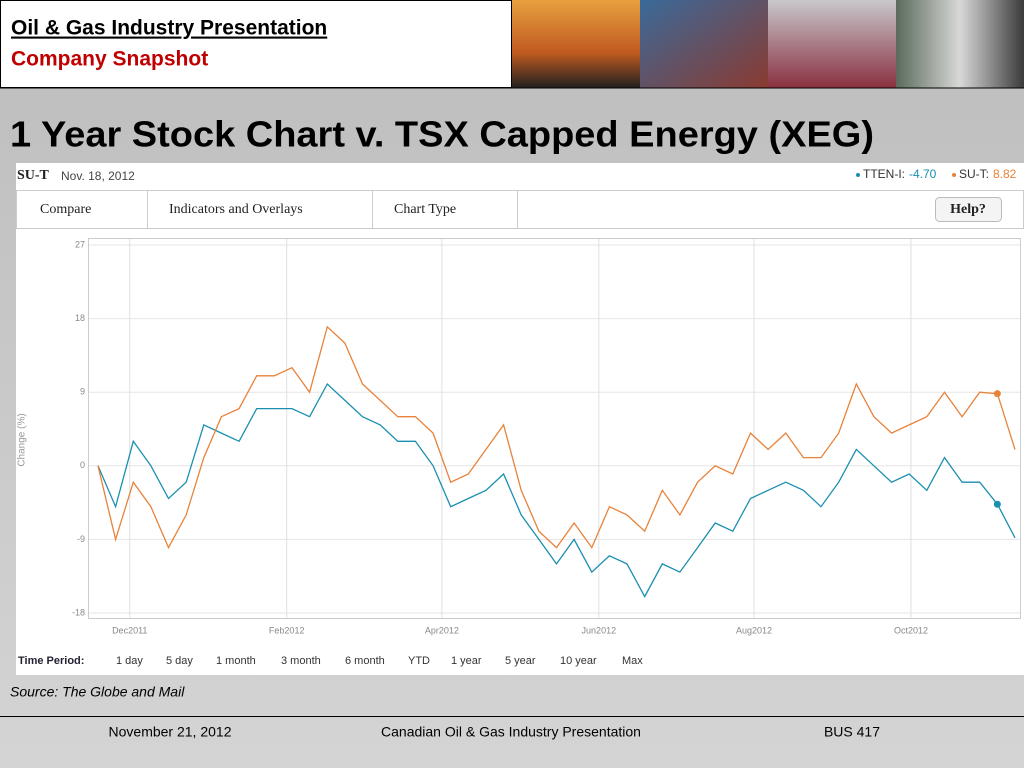 The image size is (1024, 768). What do you see at coordinates (170, 732) in the screenshot?
I see `footer-date: November 21, 2012` at bounding box center [170, 732].